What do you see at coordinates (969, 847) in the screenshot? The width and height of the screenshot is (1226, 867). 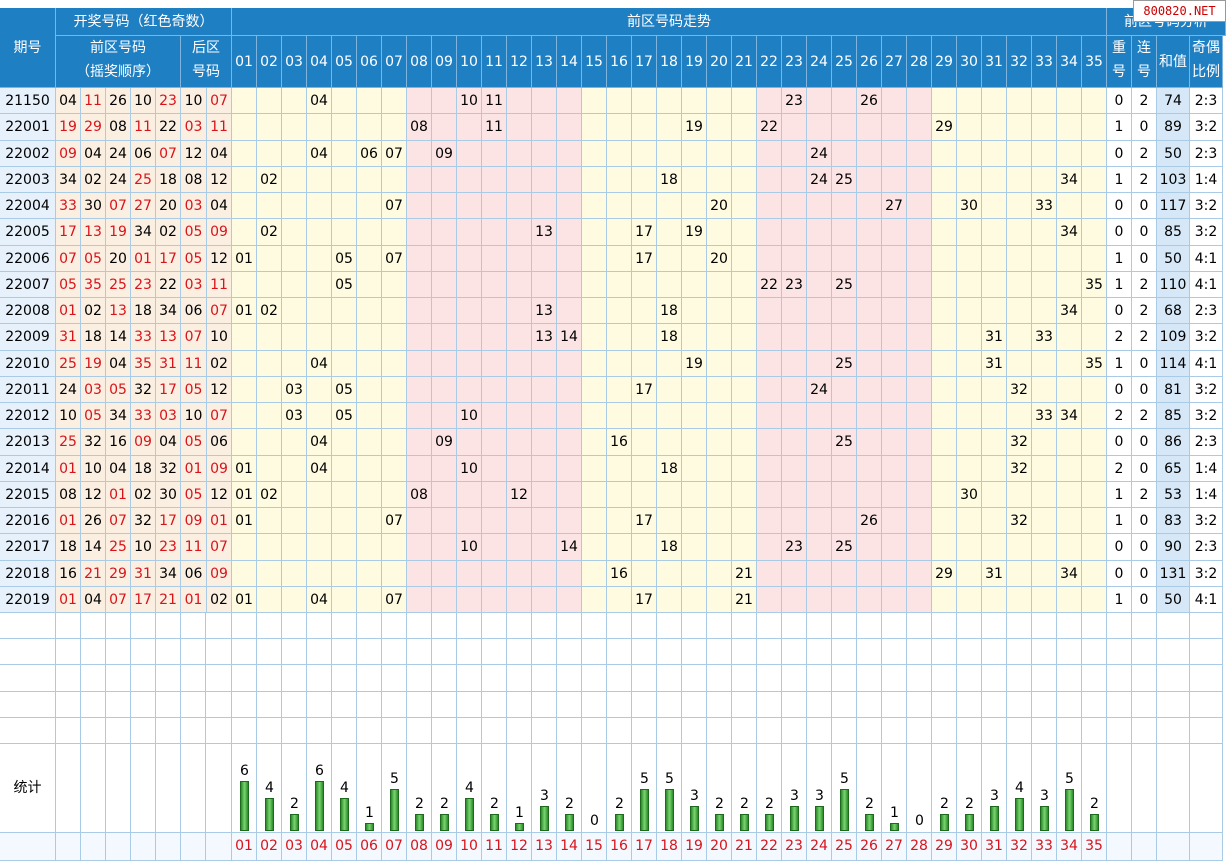 I see `footer-number-30: 30` at bounding box center [969, 847].